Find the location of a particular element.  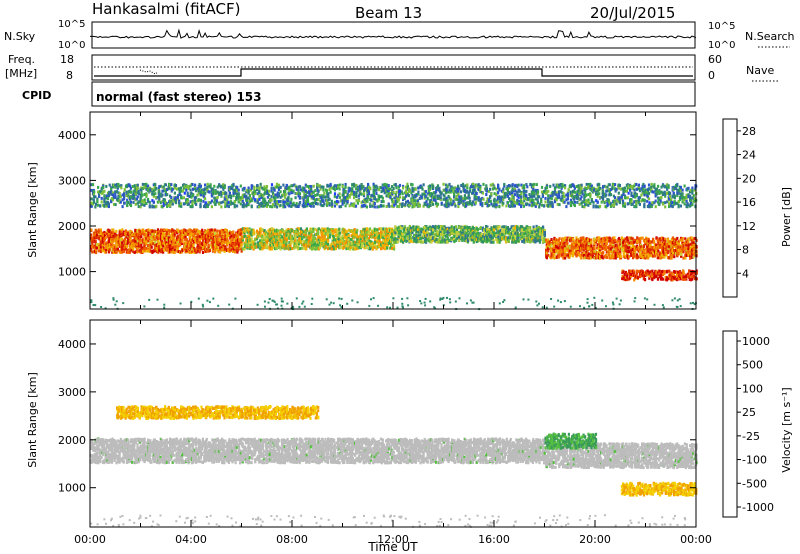

nsearch-label: N.Search is located at coordinates (770, 36).